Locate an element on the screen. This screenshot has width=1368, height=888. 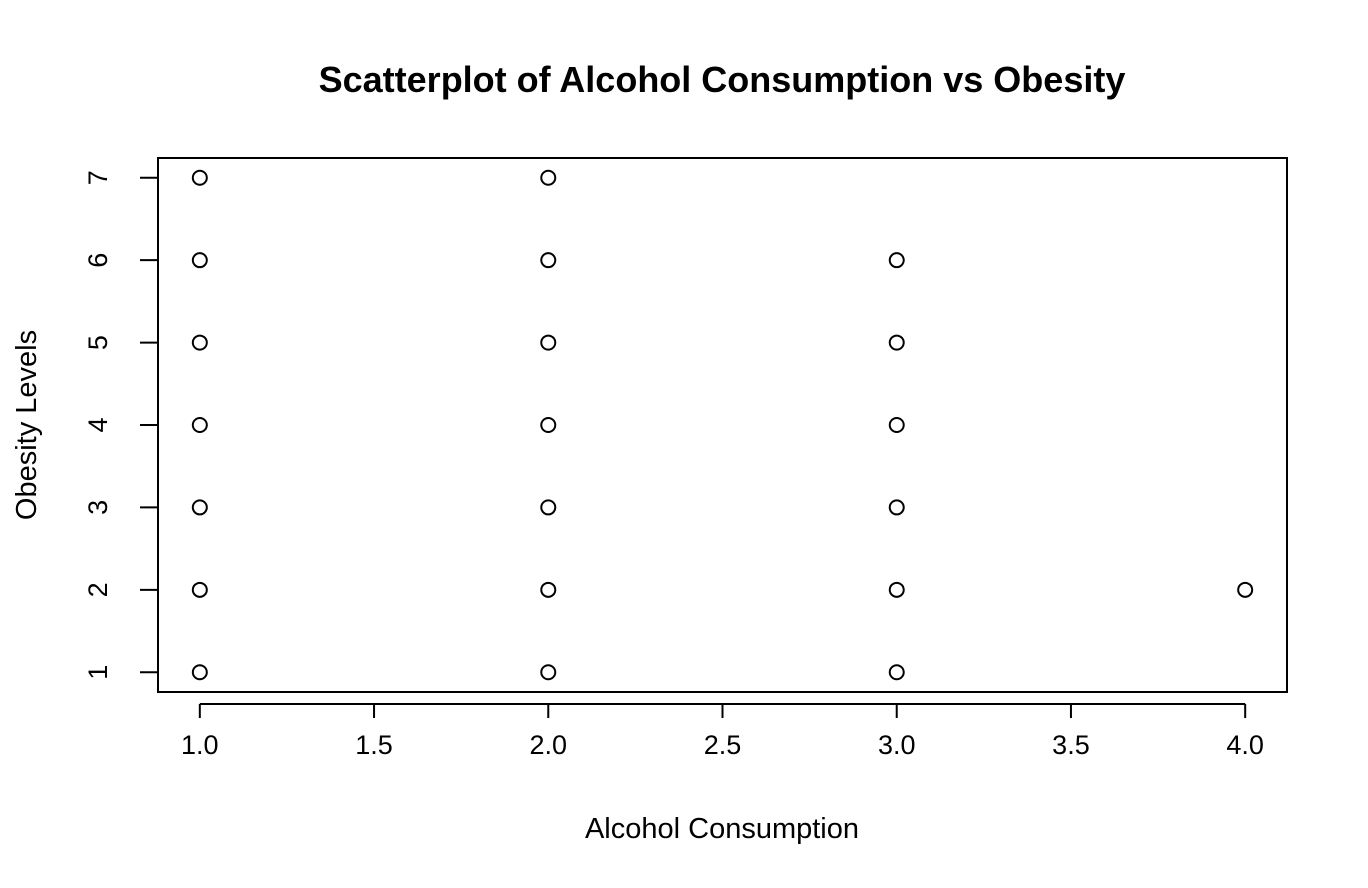
y-tick-label: 5 is located at coordinates (98, 342).